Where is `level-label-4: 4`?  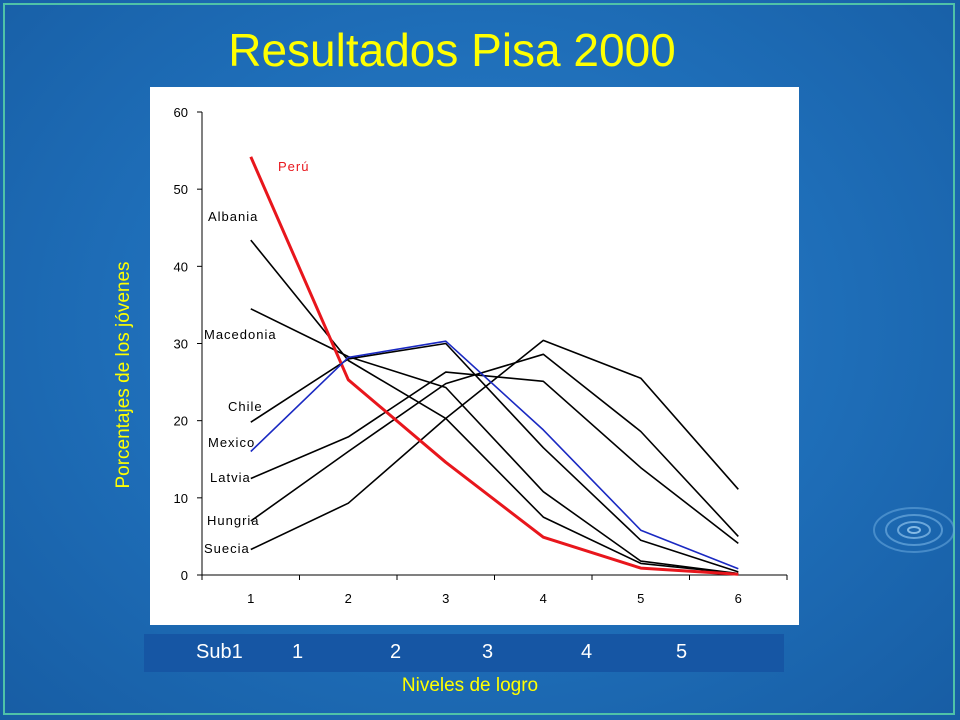 level-label-4: 4 is located at coordinates (587, 652).